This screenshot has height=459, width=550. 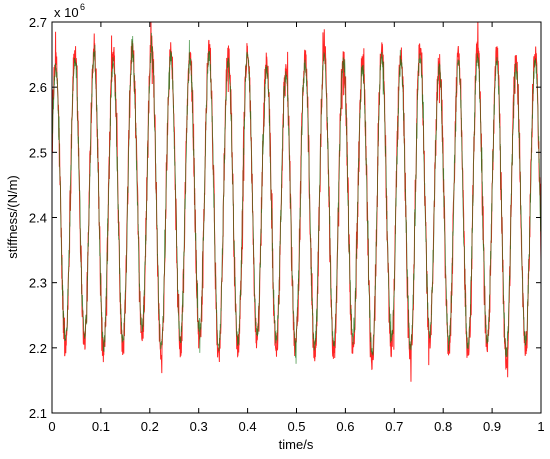 What do you see at coordinates (296, 426) in the screenshot?
I see `x-tick-label: 0.5` at bounding box center [296, 426].